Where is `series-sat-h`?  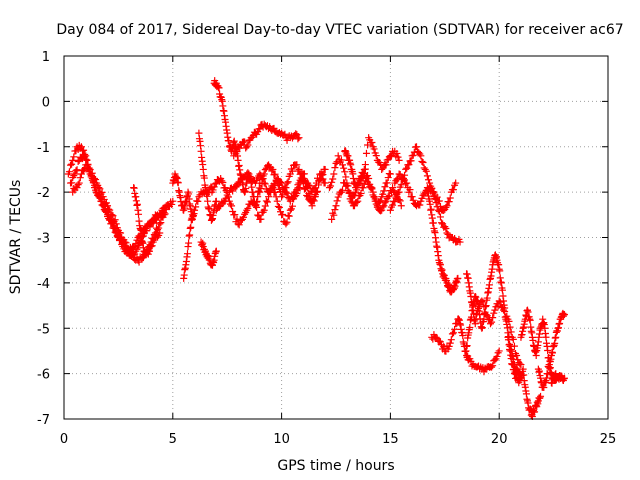 series-sat-h is located at coordinates (208, 253).